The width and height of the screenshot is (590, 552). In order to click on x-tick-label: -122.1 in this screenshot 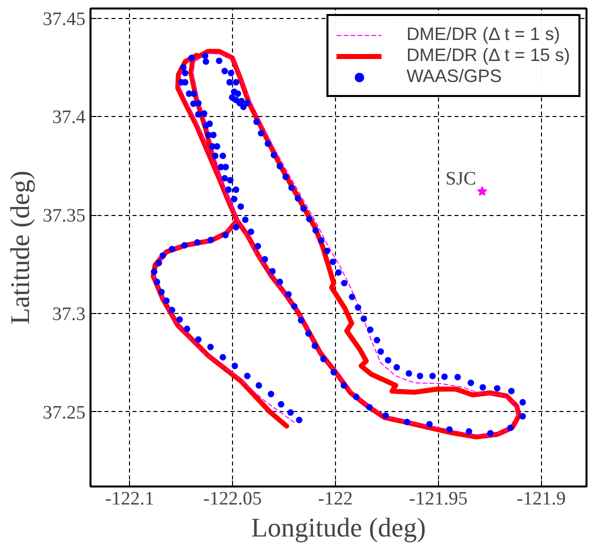, I will do `click(129, 499)`.